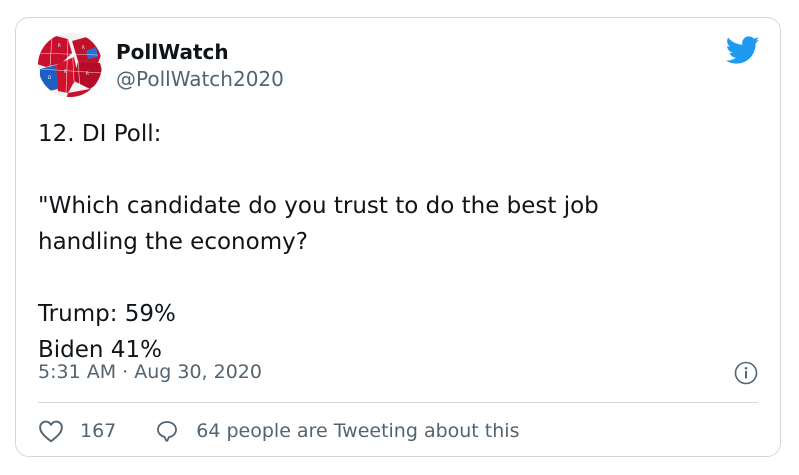 The height and width of the screenshot is (475, 799). I want to click on info-icon, so click(746, 373).